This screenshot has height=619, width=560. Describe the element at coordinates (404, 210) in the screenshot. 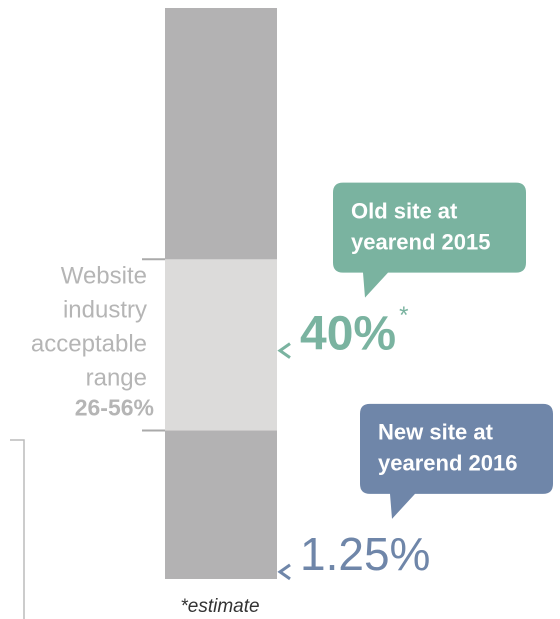

I see `callout-text: Old site at` at that location.